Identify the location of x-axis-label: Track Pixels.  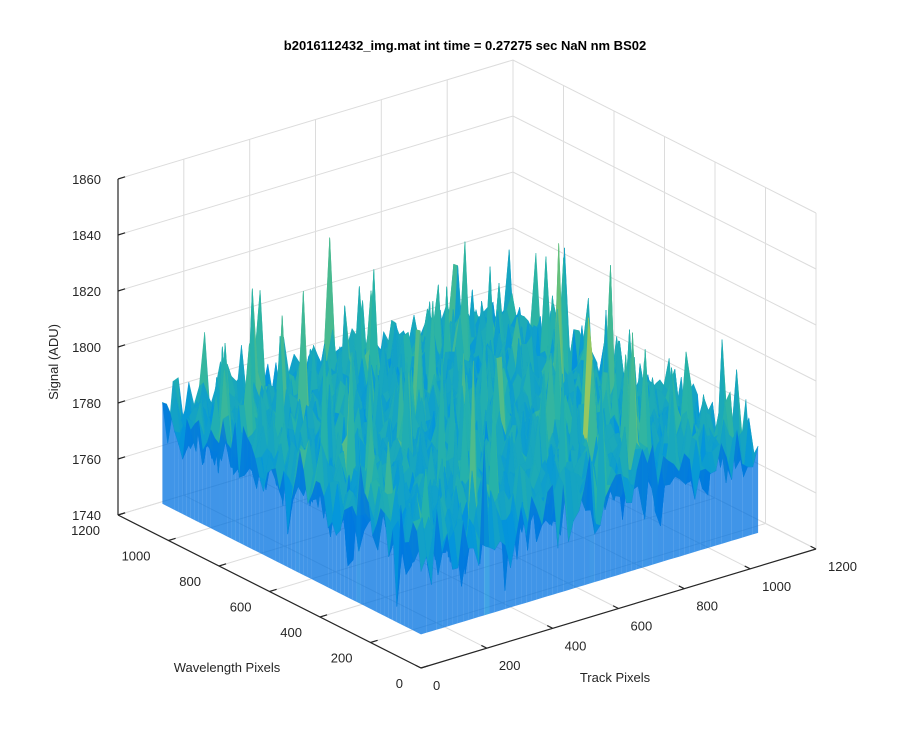
(615, 677).